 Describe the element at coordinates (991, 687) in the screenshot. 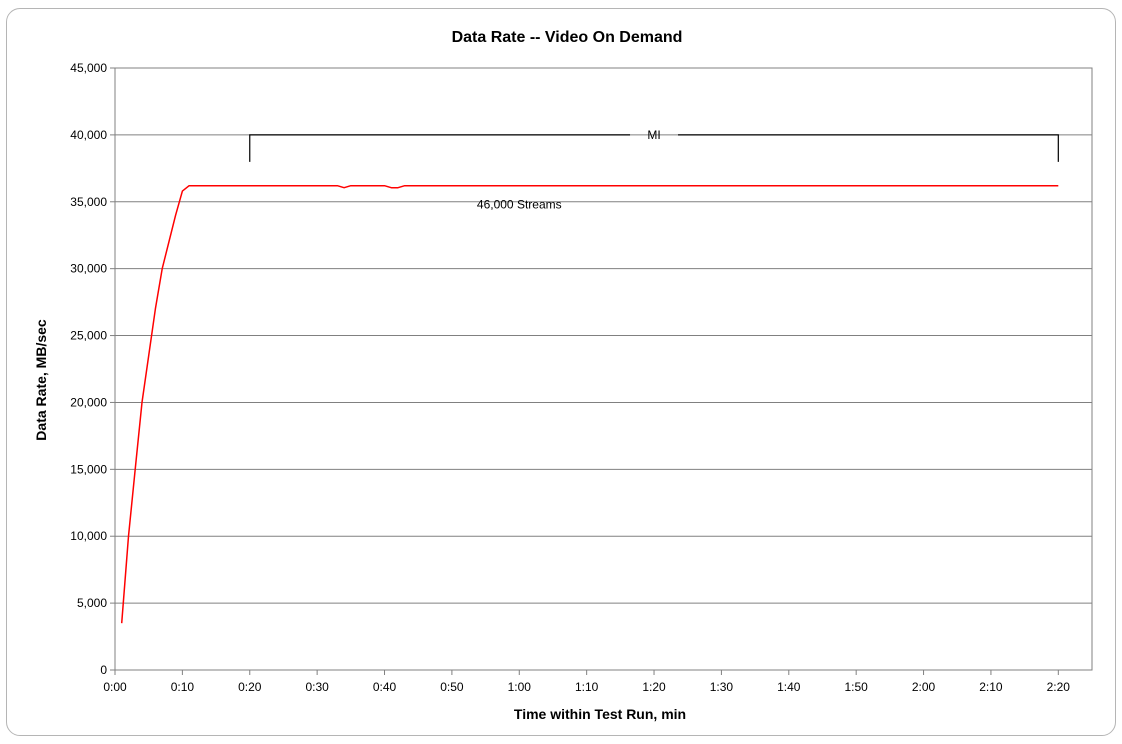

I see `x-tick-label: 2:10` at that location.